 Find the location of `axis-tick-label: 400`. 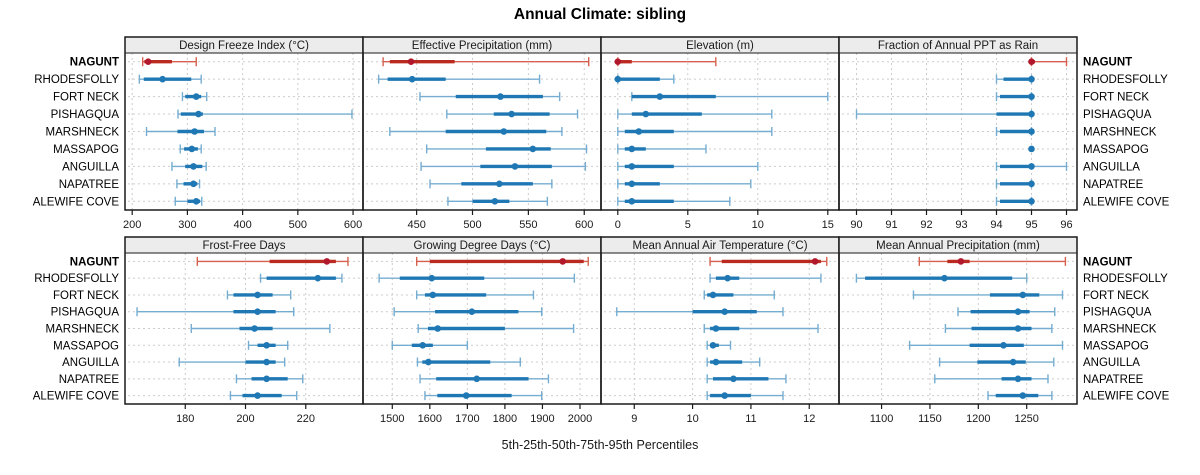

axis-tick-label: 400 is located at coordinates (242, 225).